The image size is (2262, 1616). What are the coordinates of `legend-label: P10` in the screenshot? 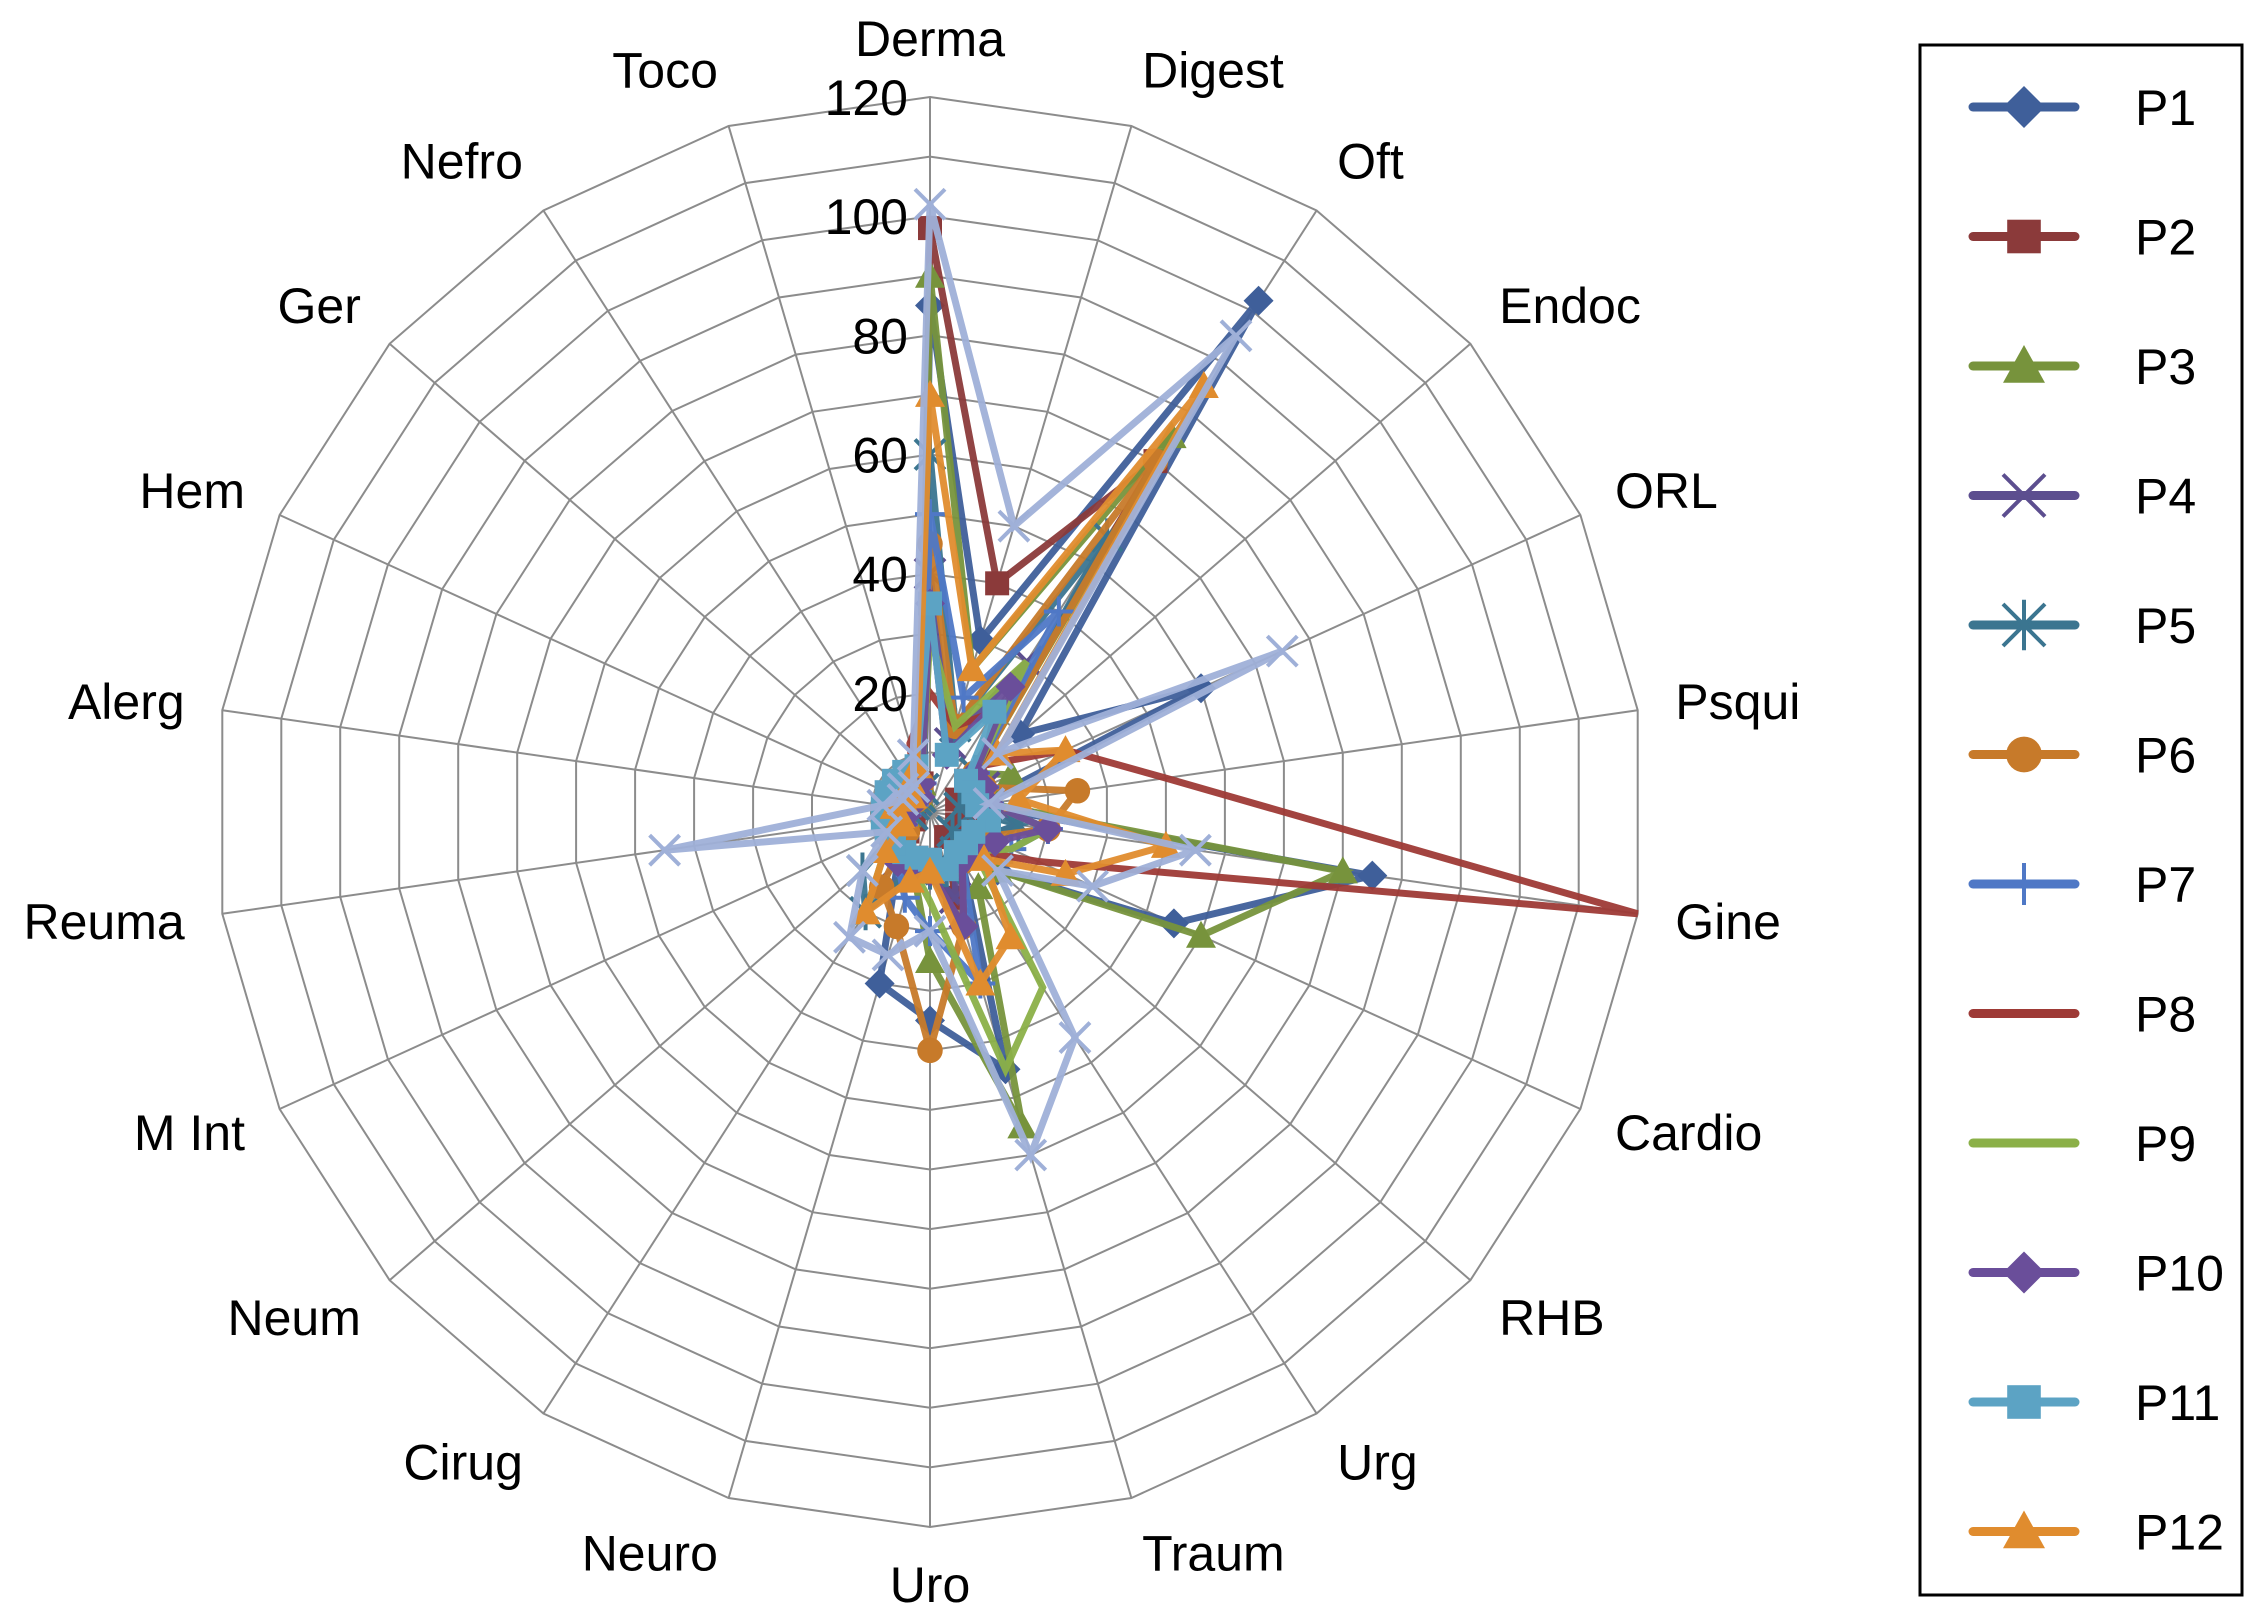 It's located at (2179, 1274).